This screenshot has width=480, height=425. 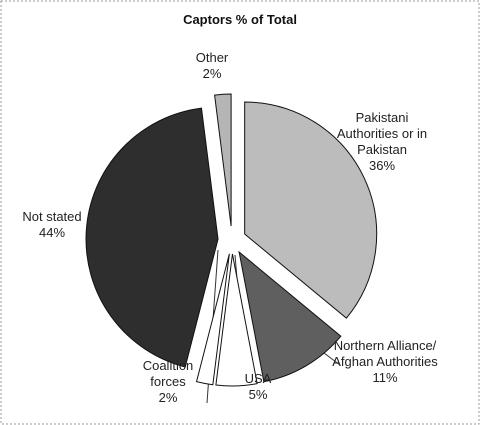 I want to click on slice-label: Pakistani Authorities or in Pakistan 36%, so click(x=382, y=142).